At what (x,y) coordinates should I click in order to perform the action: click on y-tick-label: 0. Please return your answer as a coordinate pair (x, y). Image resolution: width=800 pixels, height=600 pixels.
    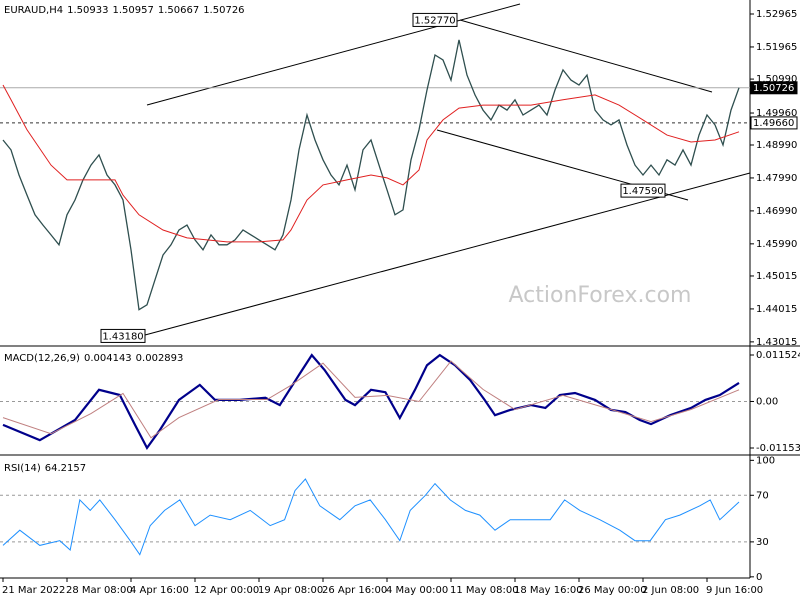
    Looking at the image, I should click on (759, 577).